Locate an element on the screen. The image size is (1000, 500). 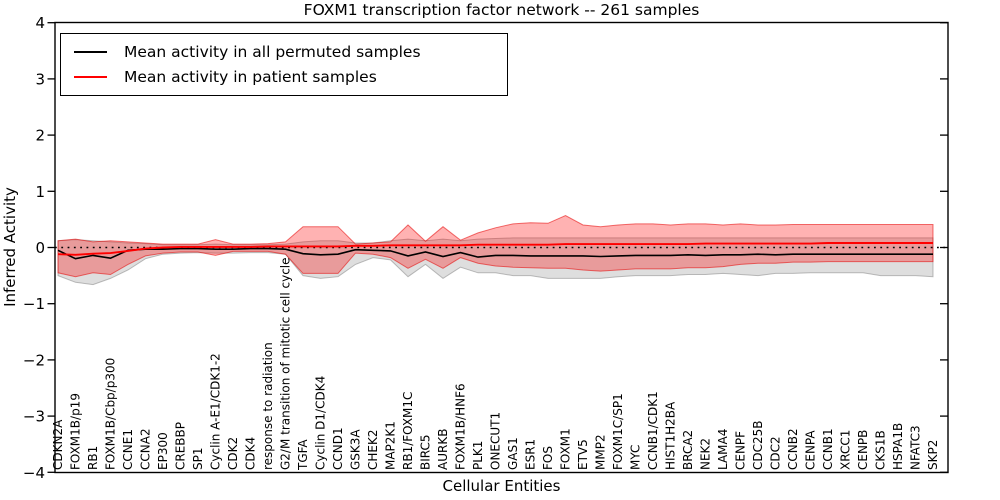
x-tick-label: FOXM1B/HNF6 is located at coordinates (461, 426).